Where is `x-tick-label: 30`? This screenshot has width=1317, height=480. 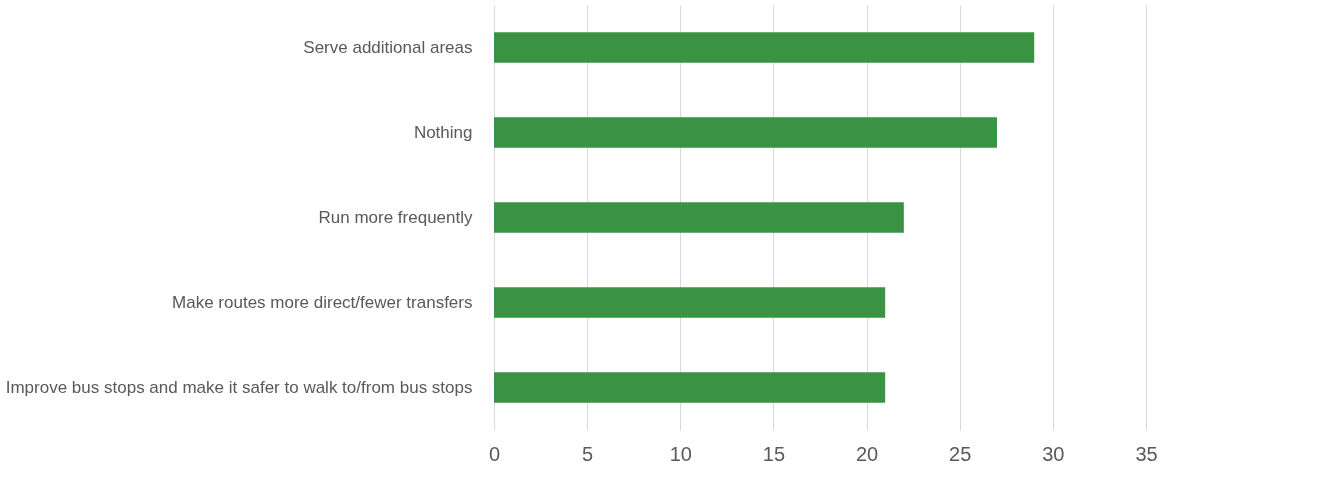
x-tick-label: 30 is located at coordinates (1053, 453).